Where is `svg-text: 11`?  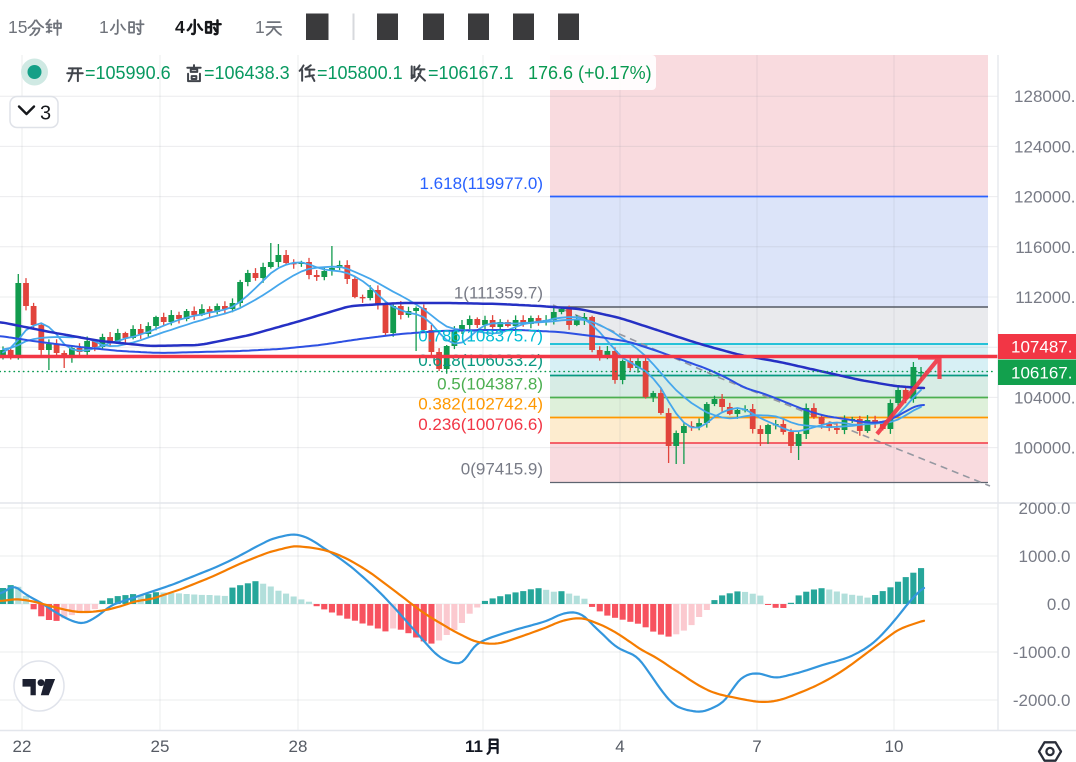
svg-text: 11 is located at coordinates (474, 746).